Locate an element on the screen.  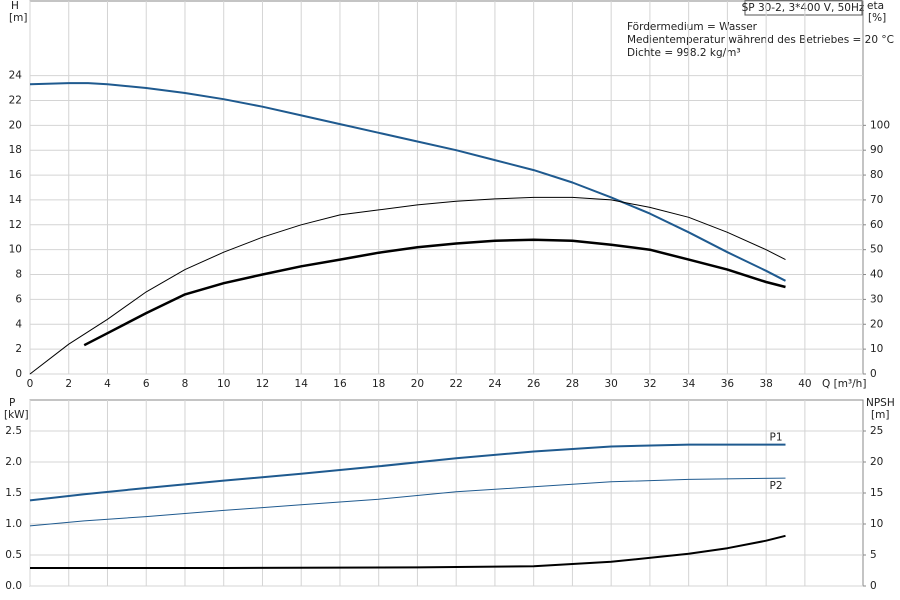
y-tick-label: 2.0 is located at coordinates (13, 462).